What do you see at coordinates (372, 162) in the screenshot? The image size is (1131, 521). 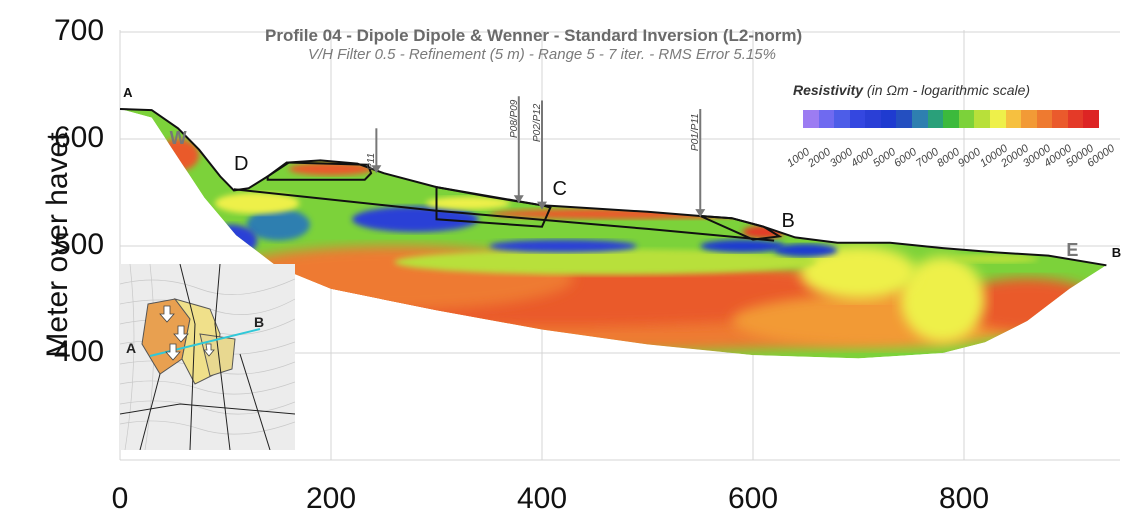 I see `borehole-label: P11` at bounding box center [372, 162].